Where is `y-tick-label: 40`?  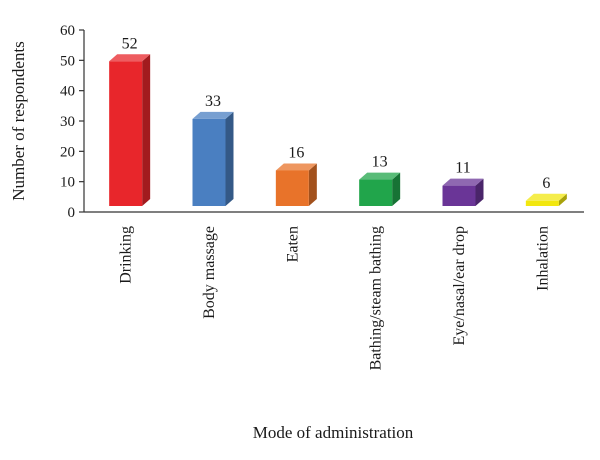 y-tick-label: 40 is located at coordinates (67, 92).